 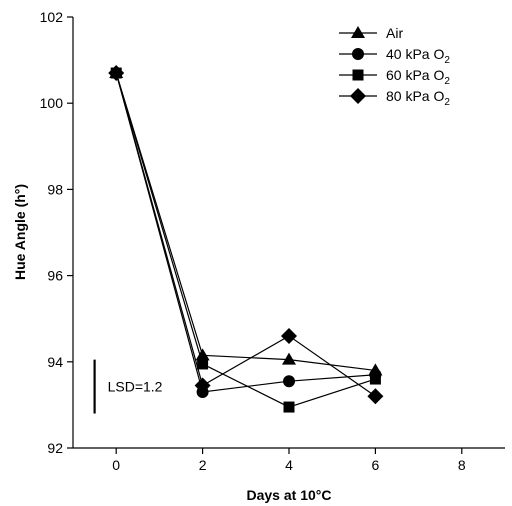 I want to click on legend-item-3: 80 kPa O2, so click(x=394, y=98).